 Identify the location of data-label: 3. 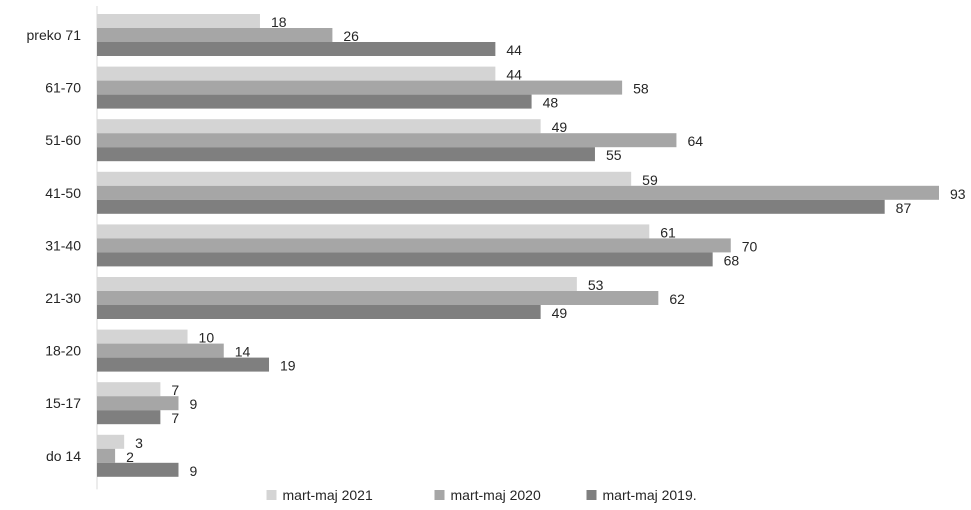
(139, 443).